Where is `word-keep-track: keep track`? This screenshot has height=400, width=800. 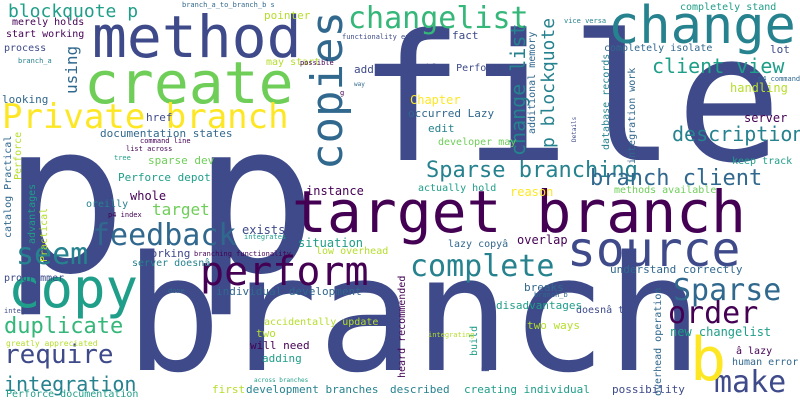 word-keep-track: keep track is located at coordinates (762, 161).